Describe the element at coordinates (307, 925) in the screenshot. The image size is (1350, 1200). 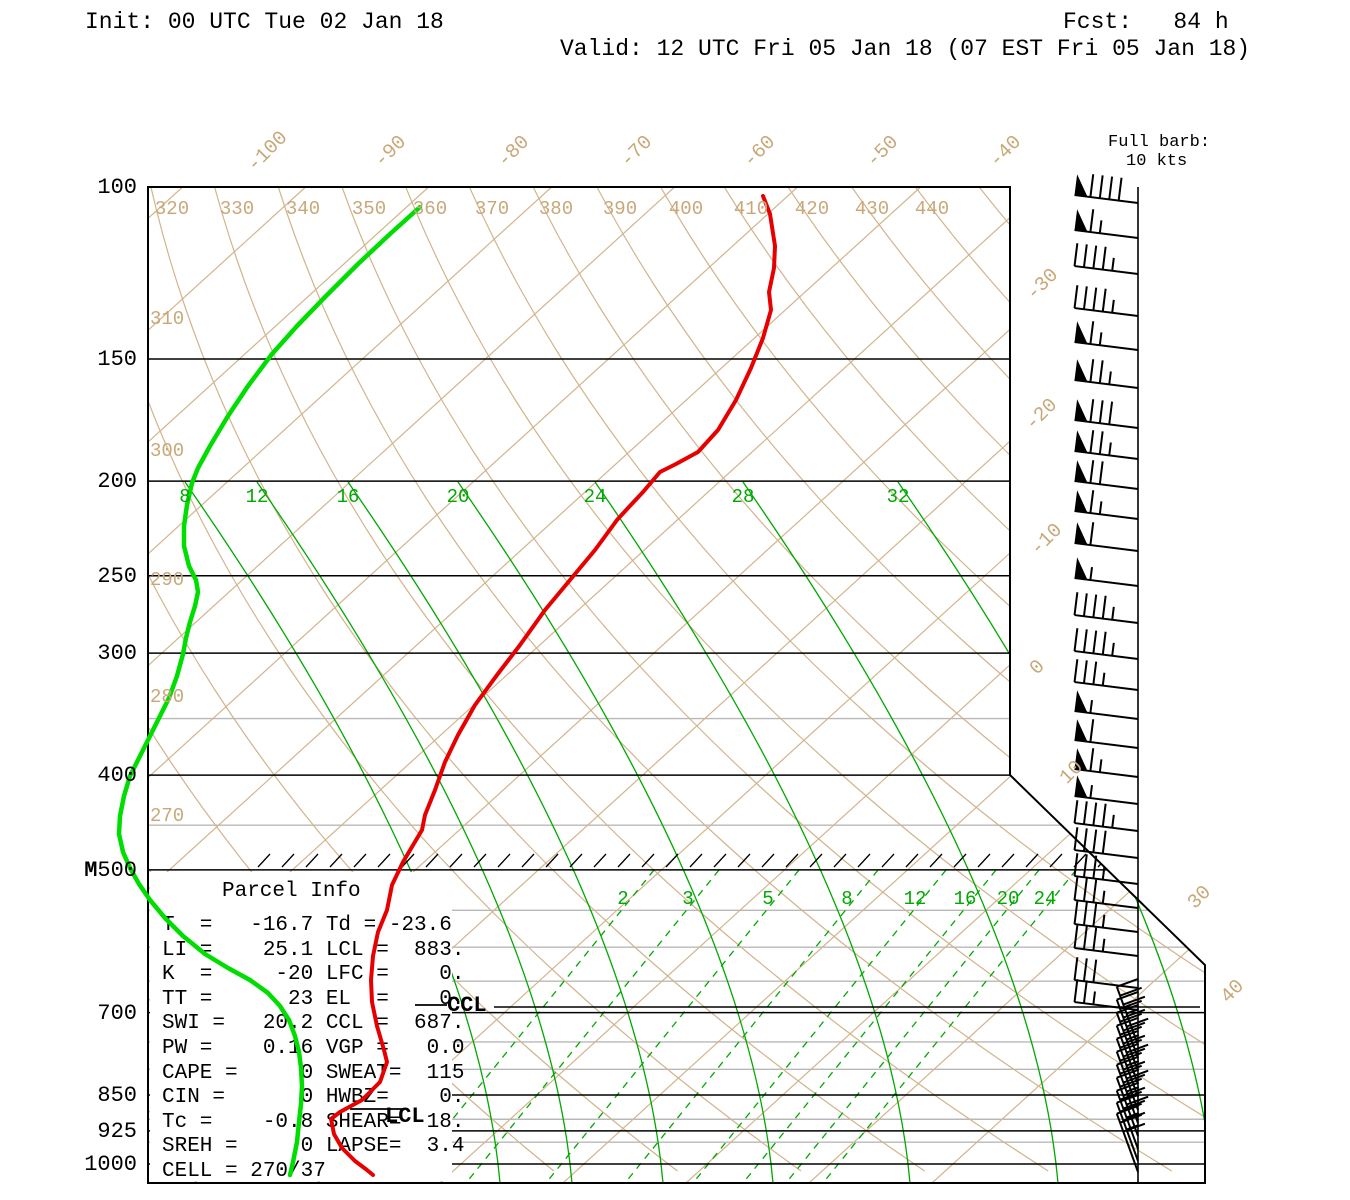
I see `parcel-info-row: T = -16.7 Td = -23.6` at that location.